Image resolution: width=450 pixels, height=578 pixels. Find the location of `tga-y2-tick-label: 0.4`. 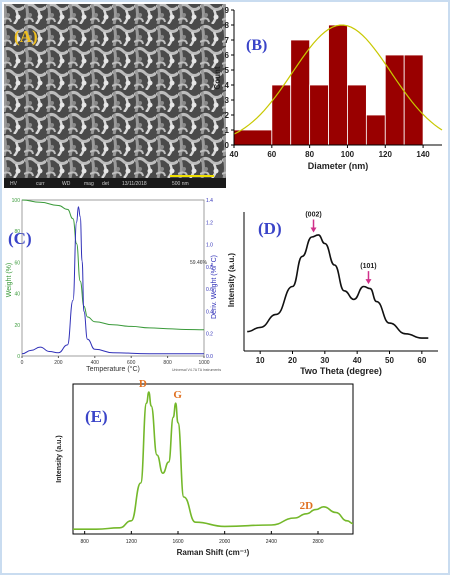

tga-y2-tick-label: 0.4 is located at coordinates (209, 312).